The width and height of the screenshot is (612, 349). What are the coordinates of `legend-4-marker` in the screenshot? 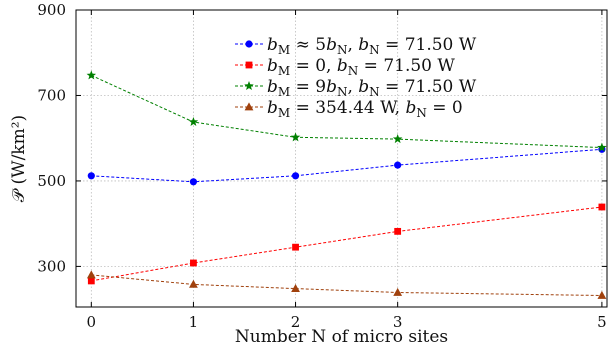 It's located at (249, 106).